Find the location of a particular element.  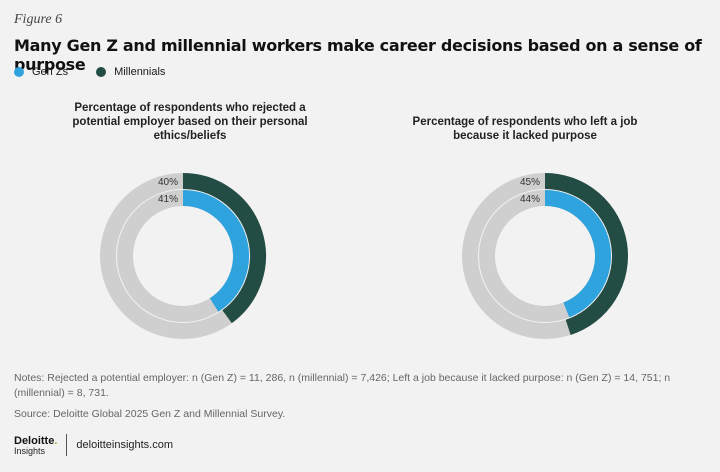

legend-label-millennials: Millennials is located at coordinates (140, 72).